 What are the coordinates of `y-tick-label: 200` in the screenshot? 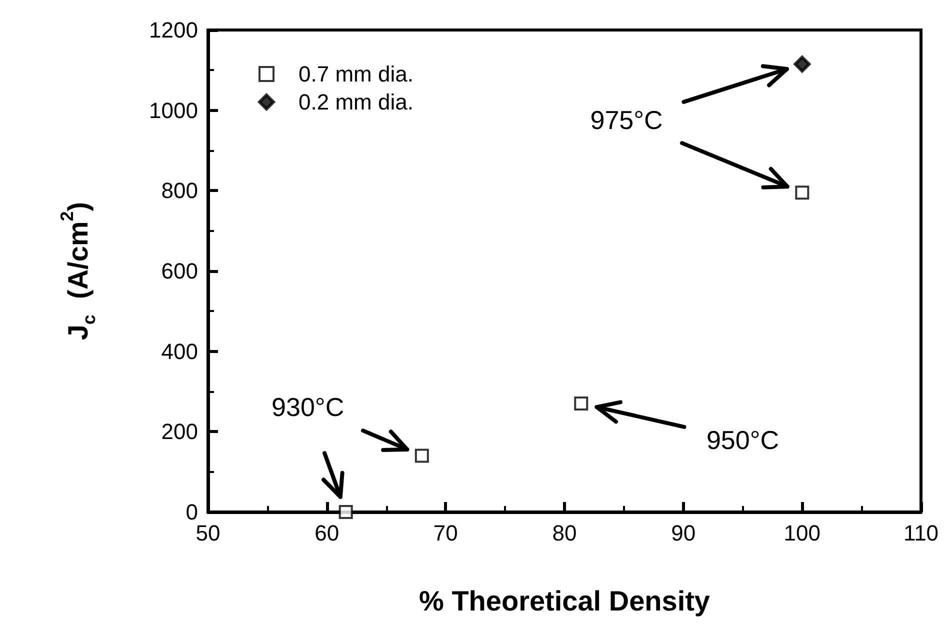 It's located at (179, 431).